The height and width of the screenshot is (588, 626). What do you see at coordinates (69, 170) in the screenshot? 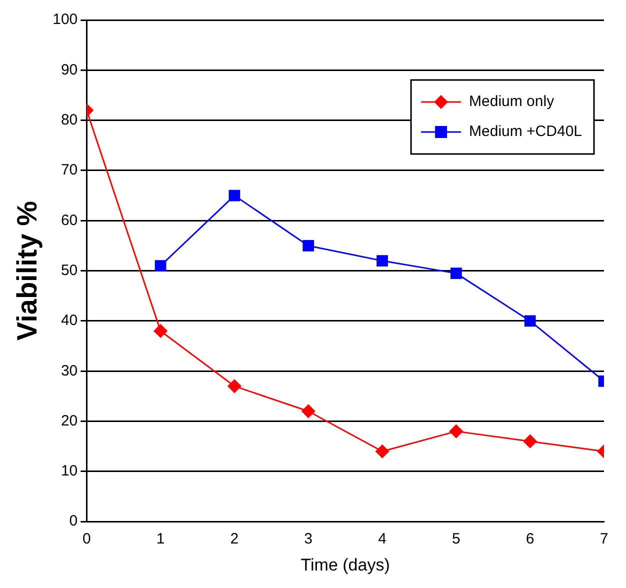
I see `y-tick-label: 70` at bounding box center [69, 170].